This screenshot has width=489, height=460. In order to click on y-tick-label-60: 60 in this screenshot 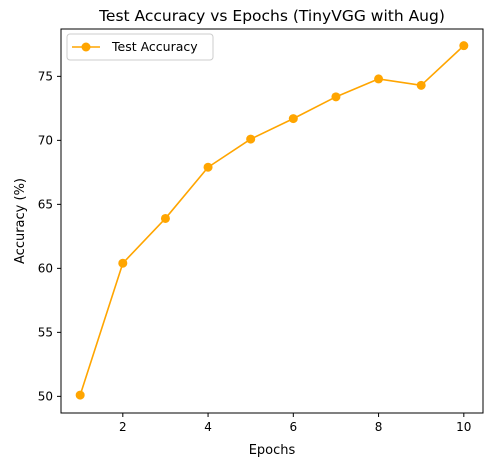, I will do `click(45, 268)`.